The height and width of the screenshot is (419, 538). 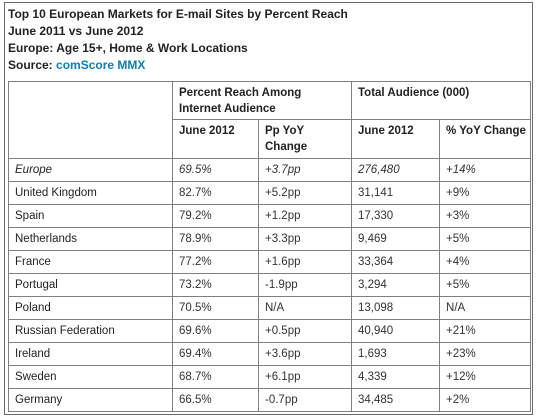 I want to click on pp-change-cell: +3.7pp, so click(x=305, y=170).